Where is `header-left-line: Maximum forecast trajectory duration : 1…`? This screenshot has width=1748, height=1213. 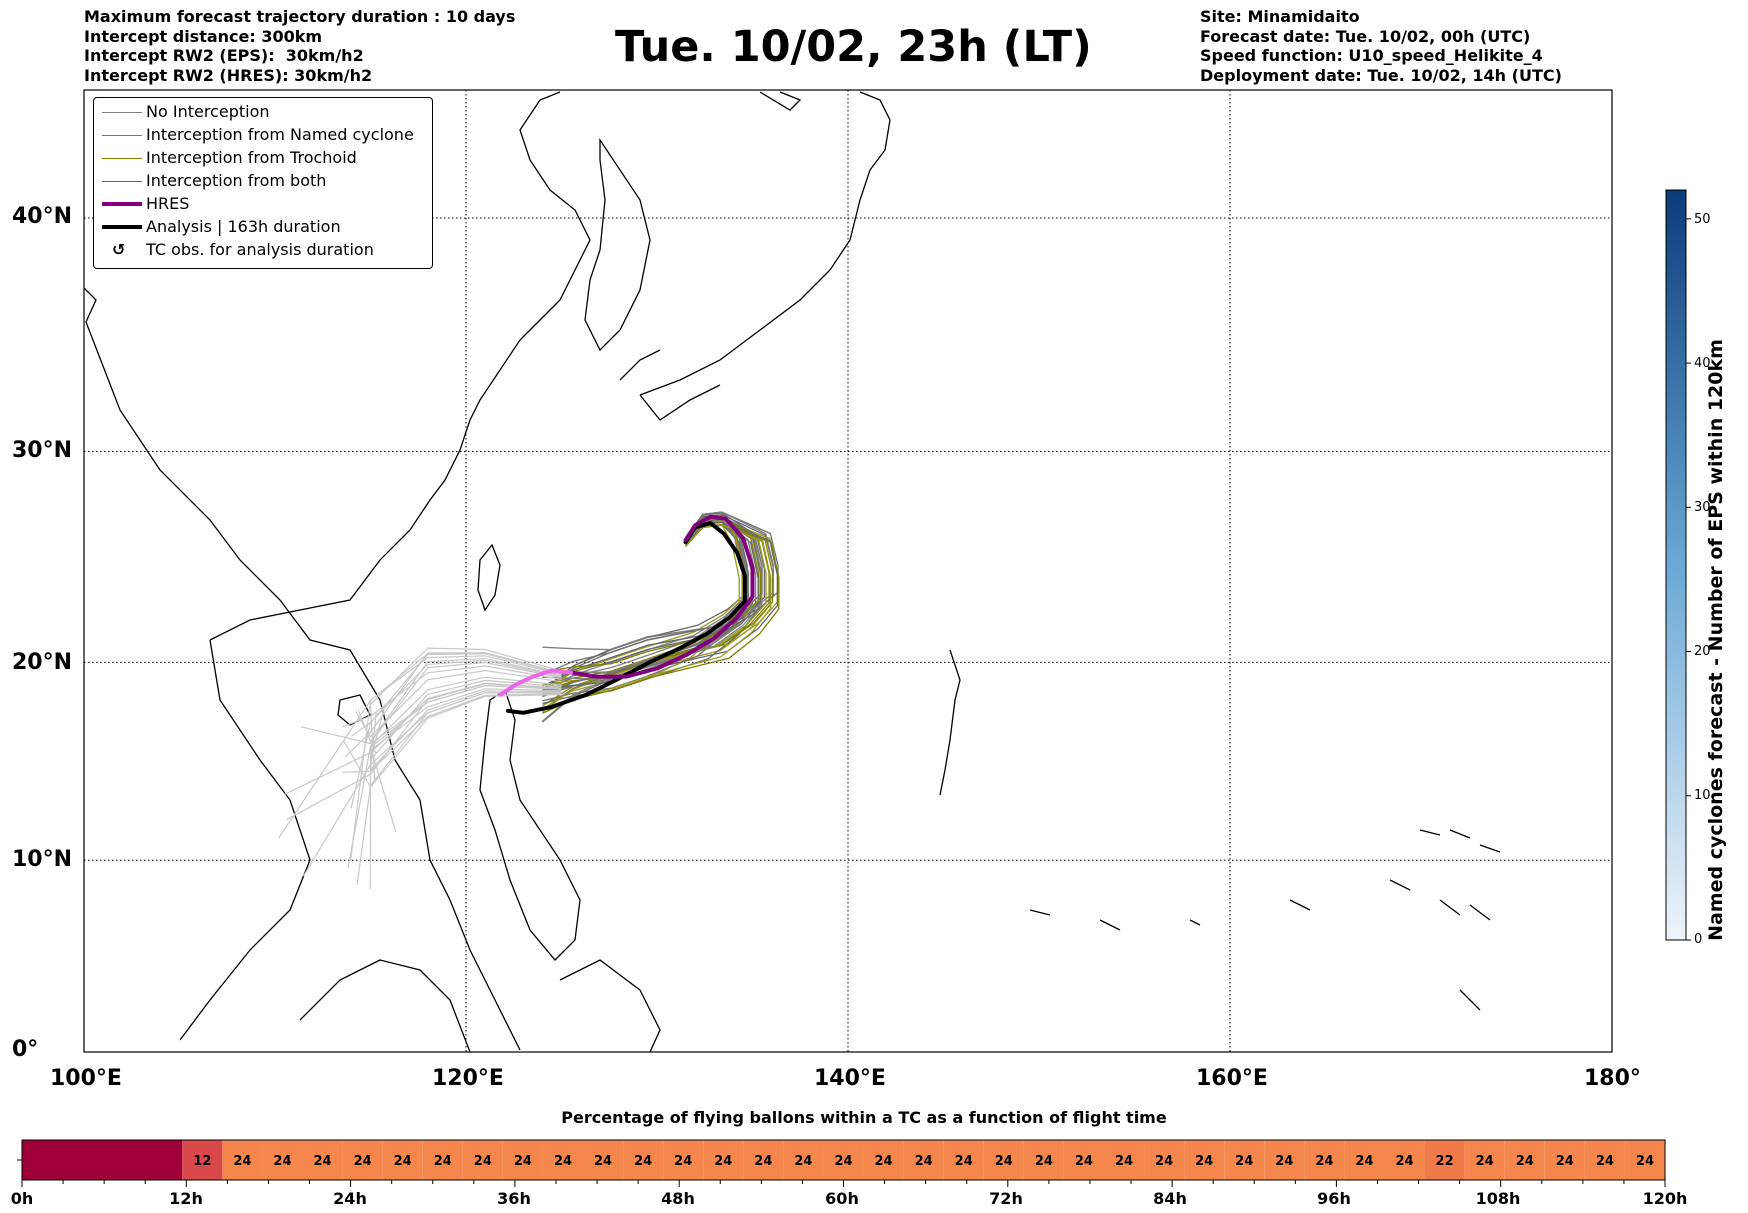
header-left-line: Maximum forecast trajectory duration : 1… is located at coordinates (300, 16).